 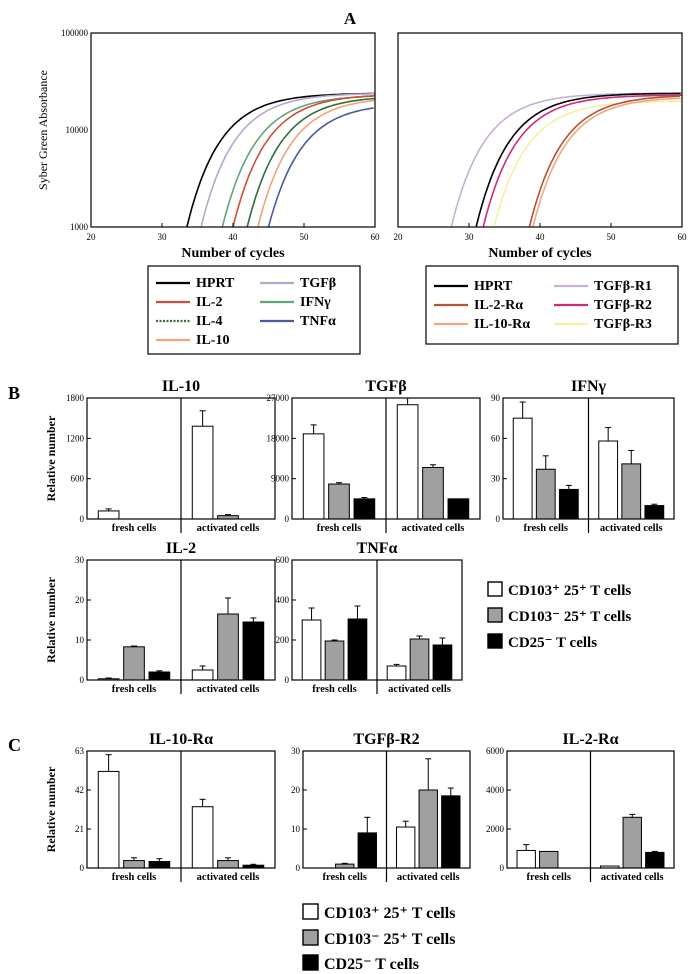 What do you see at coordinates (552, 305) in the screenshot?
I see `legend-receptors: HPRT TGFβ-R1 IL-2-Rα TGFβ-R2 IL-10-Rα TGFβ-R3` at bounding box center [552, 305].